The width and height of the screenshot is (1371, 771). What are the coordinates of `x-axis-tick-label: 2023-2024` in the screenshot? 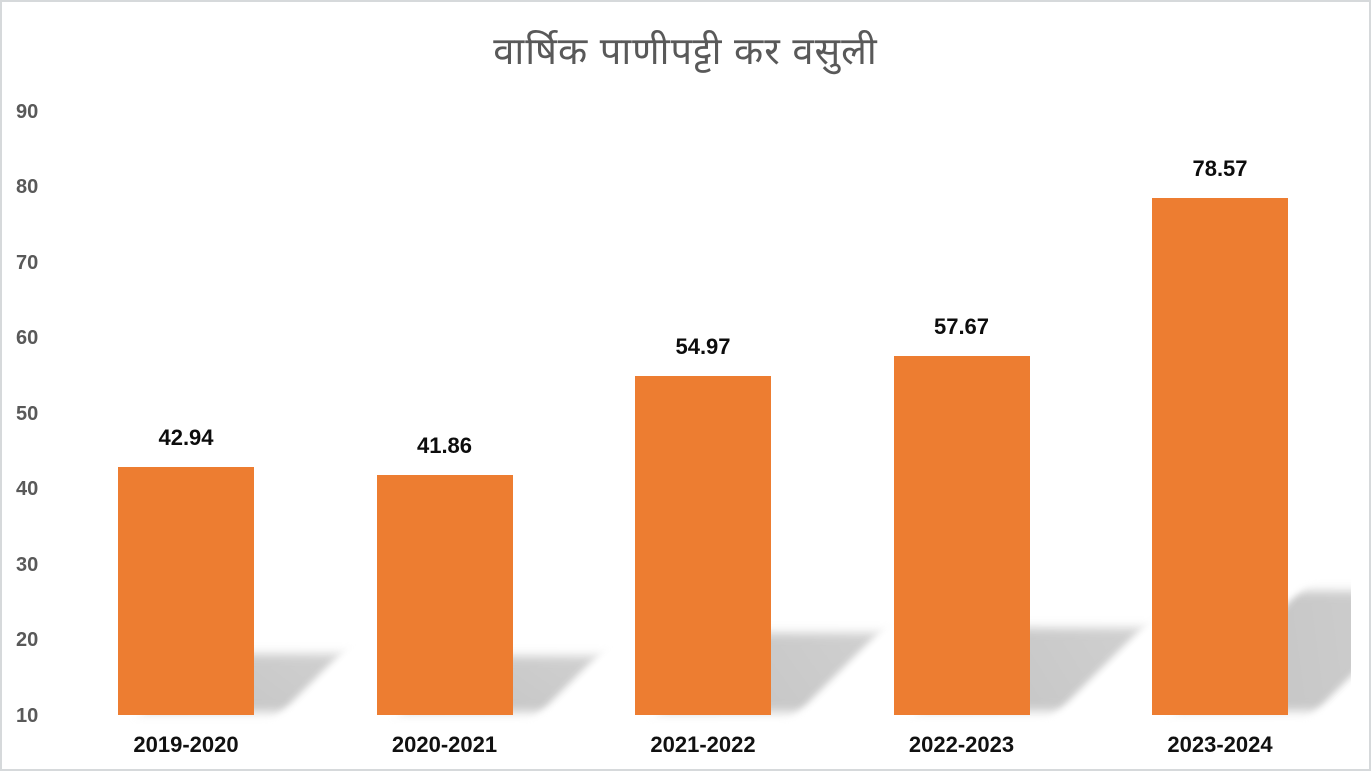 It's located at (1220, 744).